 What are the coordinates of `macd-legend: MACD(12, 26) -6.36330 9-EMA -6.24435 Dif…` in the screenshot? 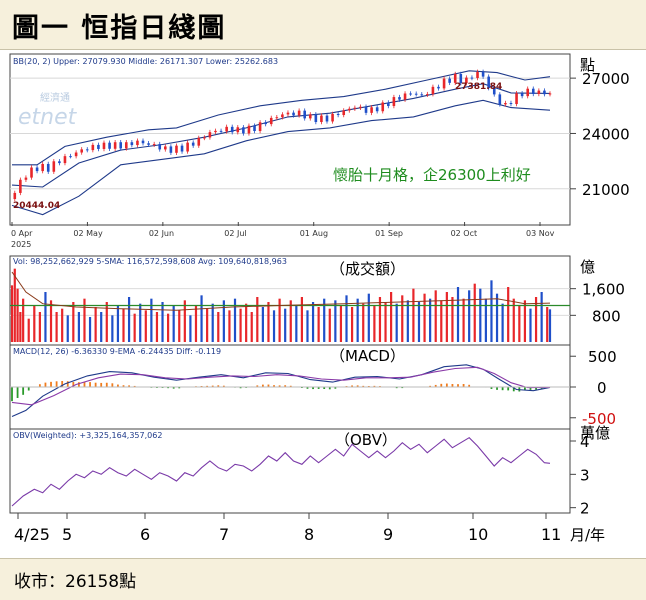 It's located at (117, 351).